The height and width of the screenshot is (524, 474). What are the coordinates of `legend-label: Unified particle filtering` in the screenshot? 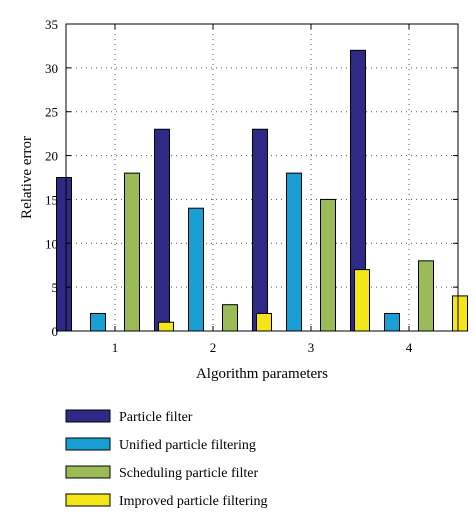 It's located at (187, 445).